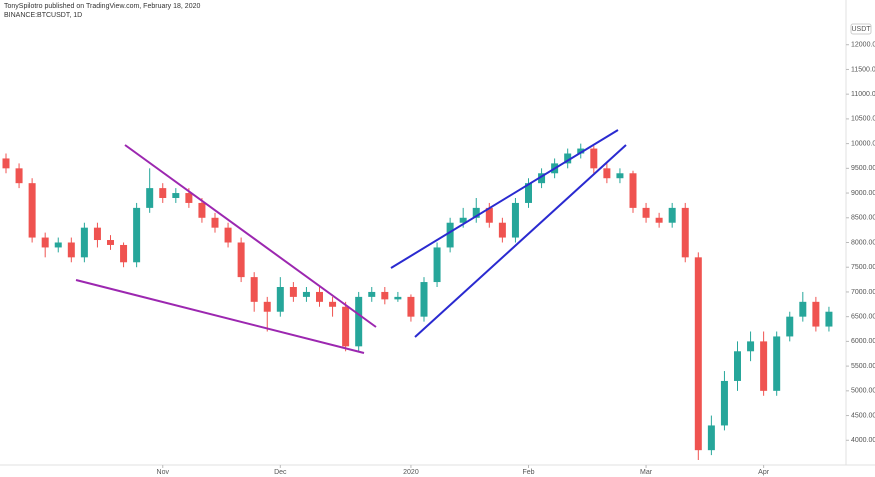  I want to click on y-tick-label: 5500.00, so click(863, 366).